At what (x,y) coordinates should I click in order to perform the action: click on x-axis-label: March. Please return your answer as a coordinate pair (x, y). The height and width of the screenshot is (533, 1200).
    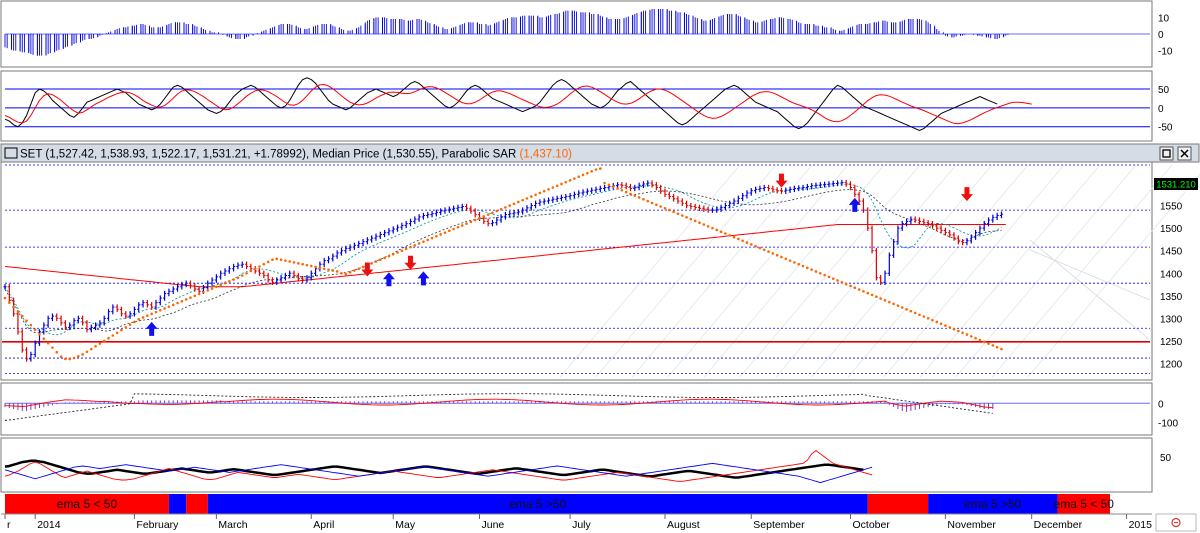
    Looking at the image, I should click on (232, 525).